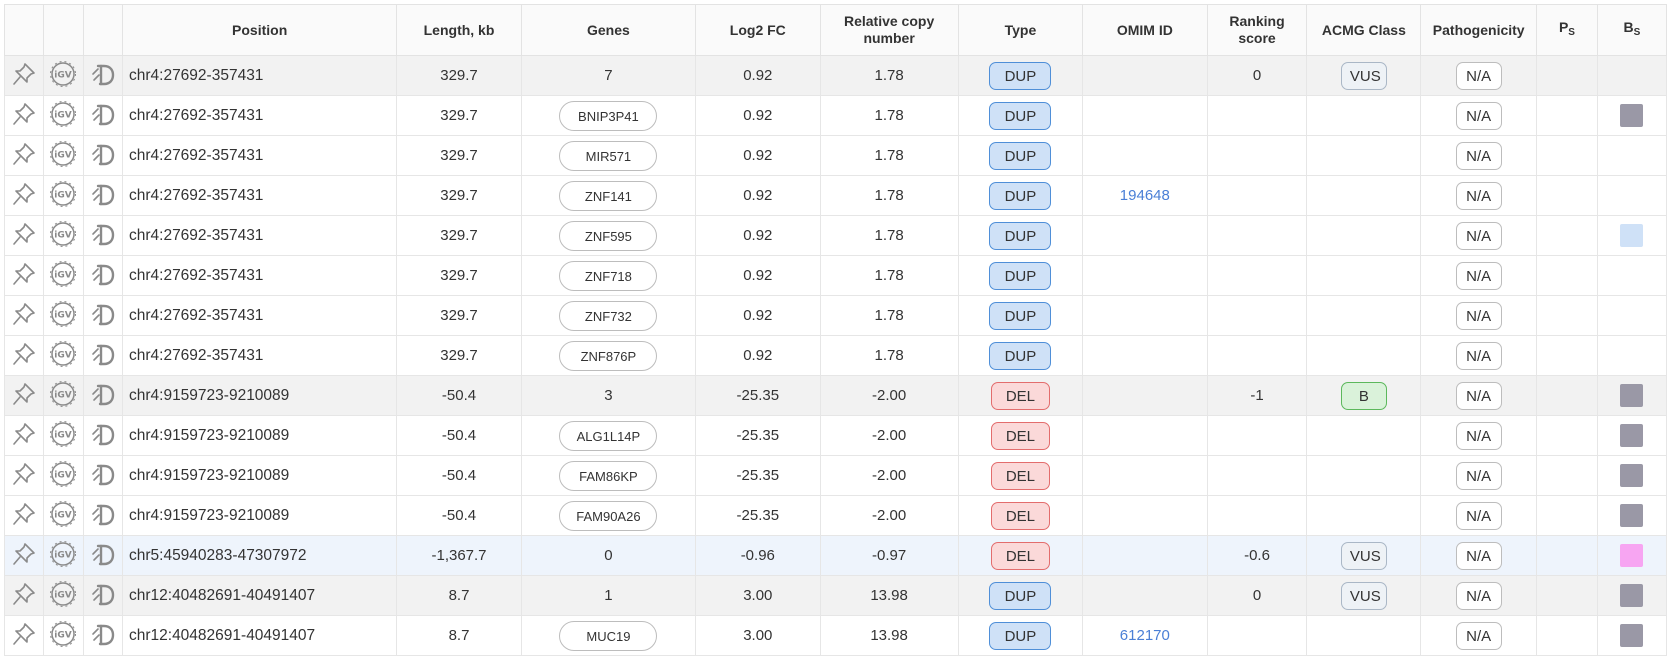  Describe the element at coordinates (259, 30) in the screenshot. I see `header-position: Position` at that location.